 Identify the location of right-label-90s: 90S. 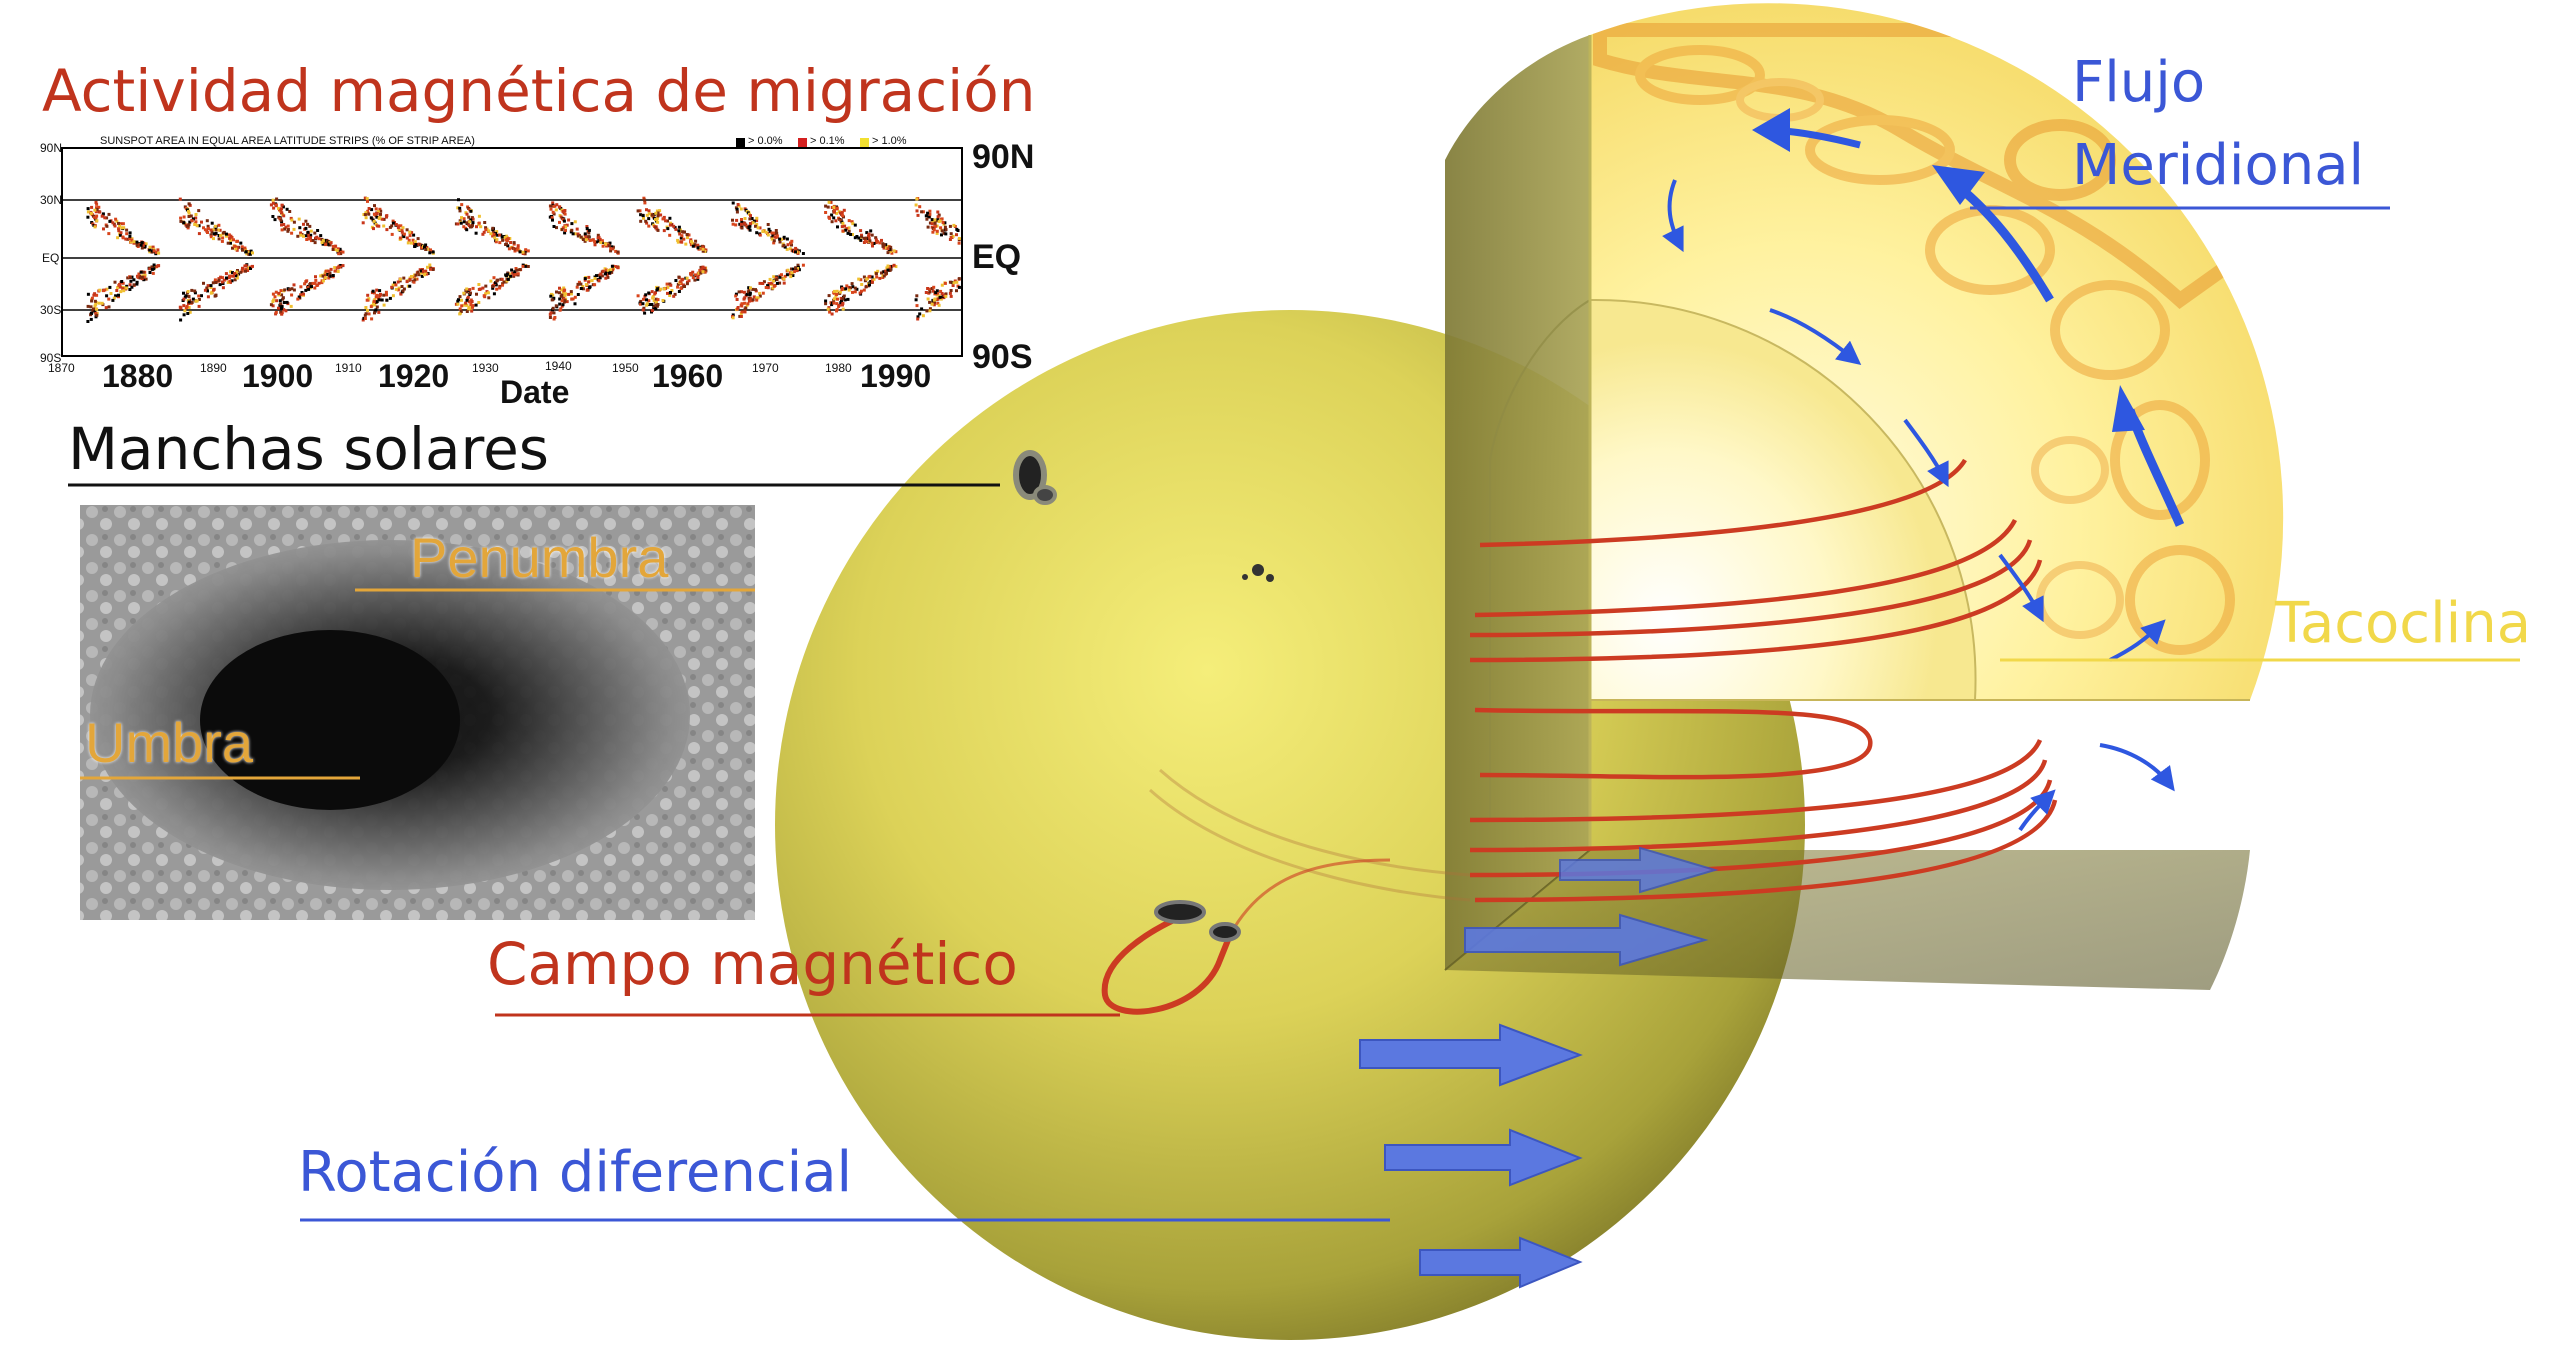
(1002, 357).